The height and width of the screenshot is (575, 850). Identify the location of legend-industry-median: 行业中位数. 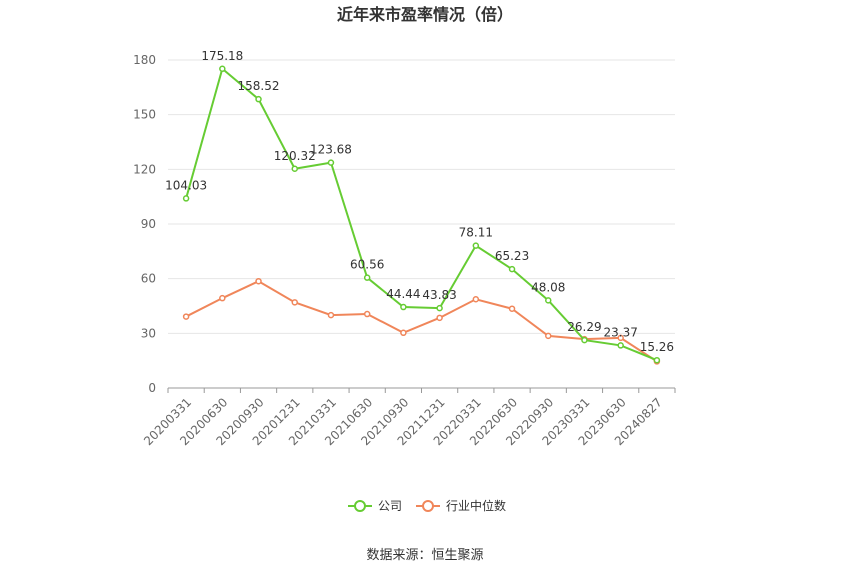
(461, 505).